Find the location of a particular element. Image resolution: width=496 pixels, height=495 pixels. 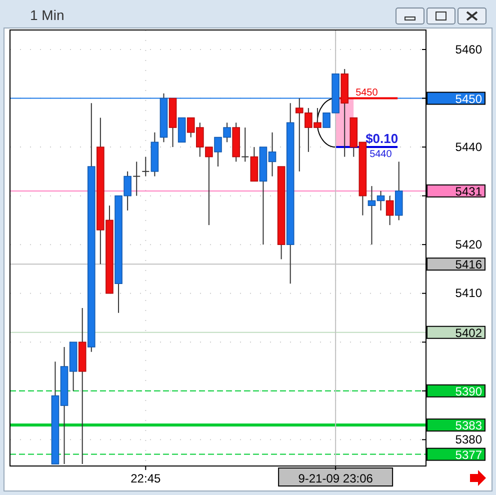

x-tick-label: 22:45 is located at coordinates (145, 479).